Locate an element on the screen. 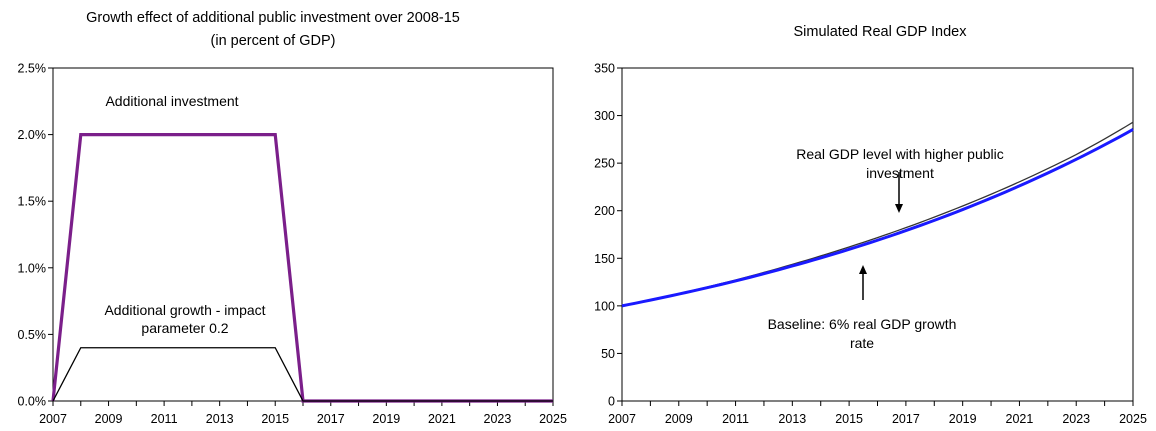 The height and width of the screenshot is (431, 1156). annotation-text: Additional investment is located at coordinates (171, 101).